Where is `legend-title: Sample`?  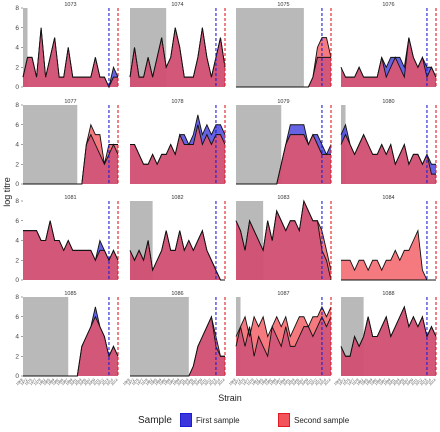
legend-title: Sample is located at coordinates (155, 420).